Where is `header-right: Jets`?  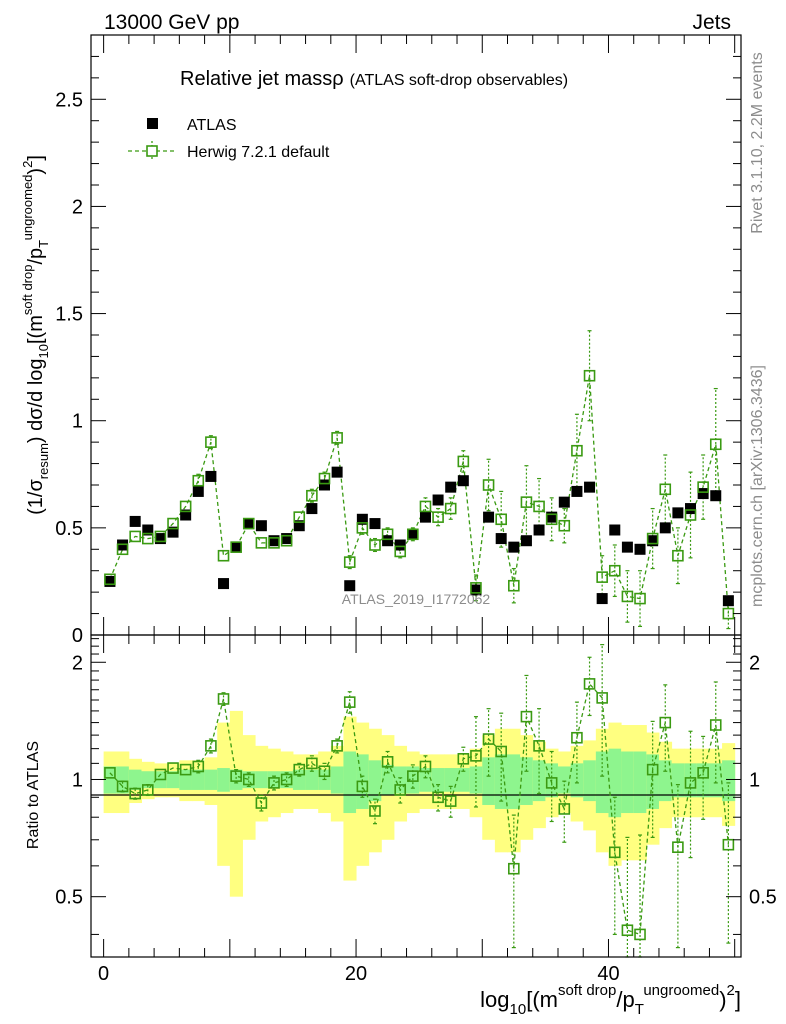 header-right: Jets is located at coordinates (711, 22).